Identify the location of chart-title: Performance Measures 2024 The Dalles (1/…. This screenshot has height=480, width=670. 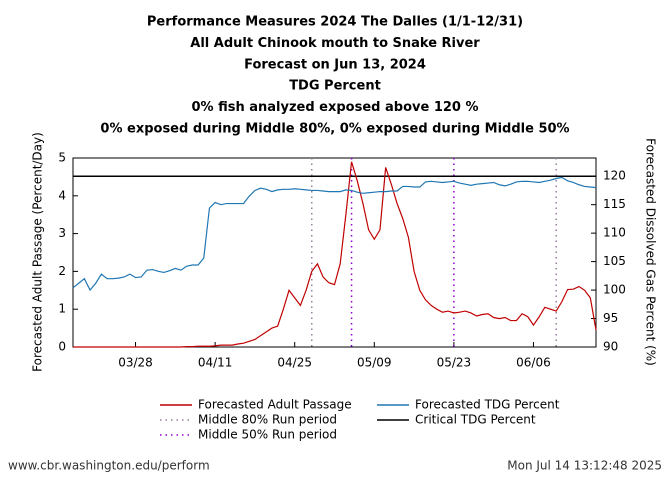
(335, 22).